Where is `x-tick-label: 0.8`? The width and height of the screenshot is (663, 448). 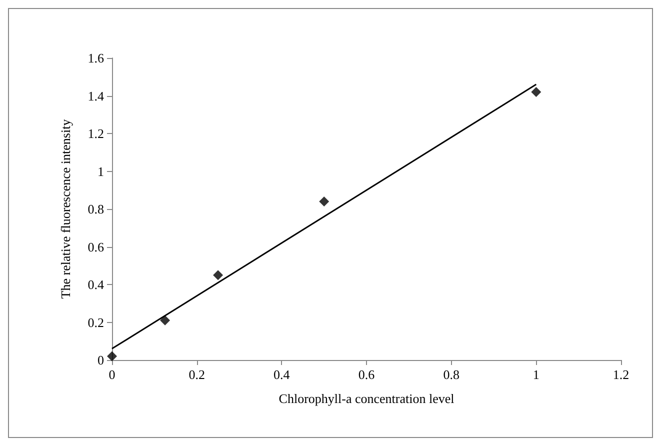
x-tick-label: 0.8 is located at coordinates (451, 374).